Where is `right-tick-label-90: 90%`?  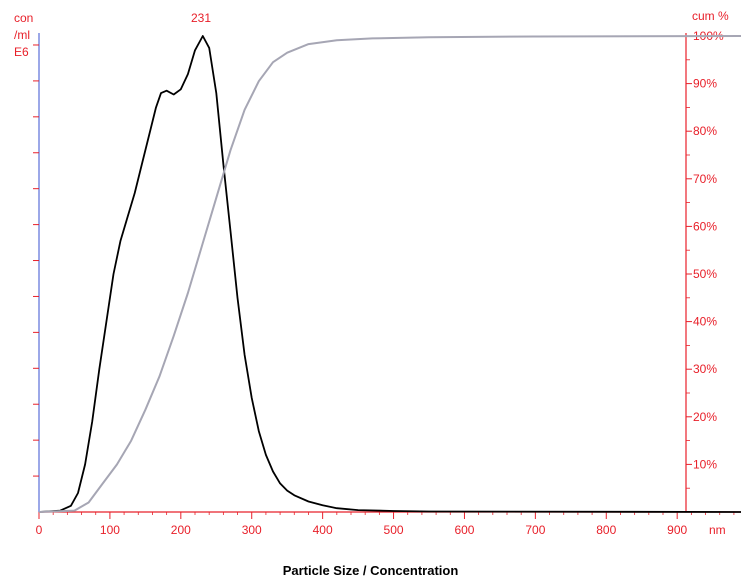 right-tick-label-90: 90% is located at coordinates (705, 84).